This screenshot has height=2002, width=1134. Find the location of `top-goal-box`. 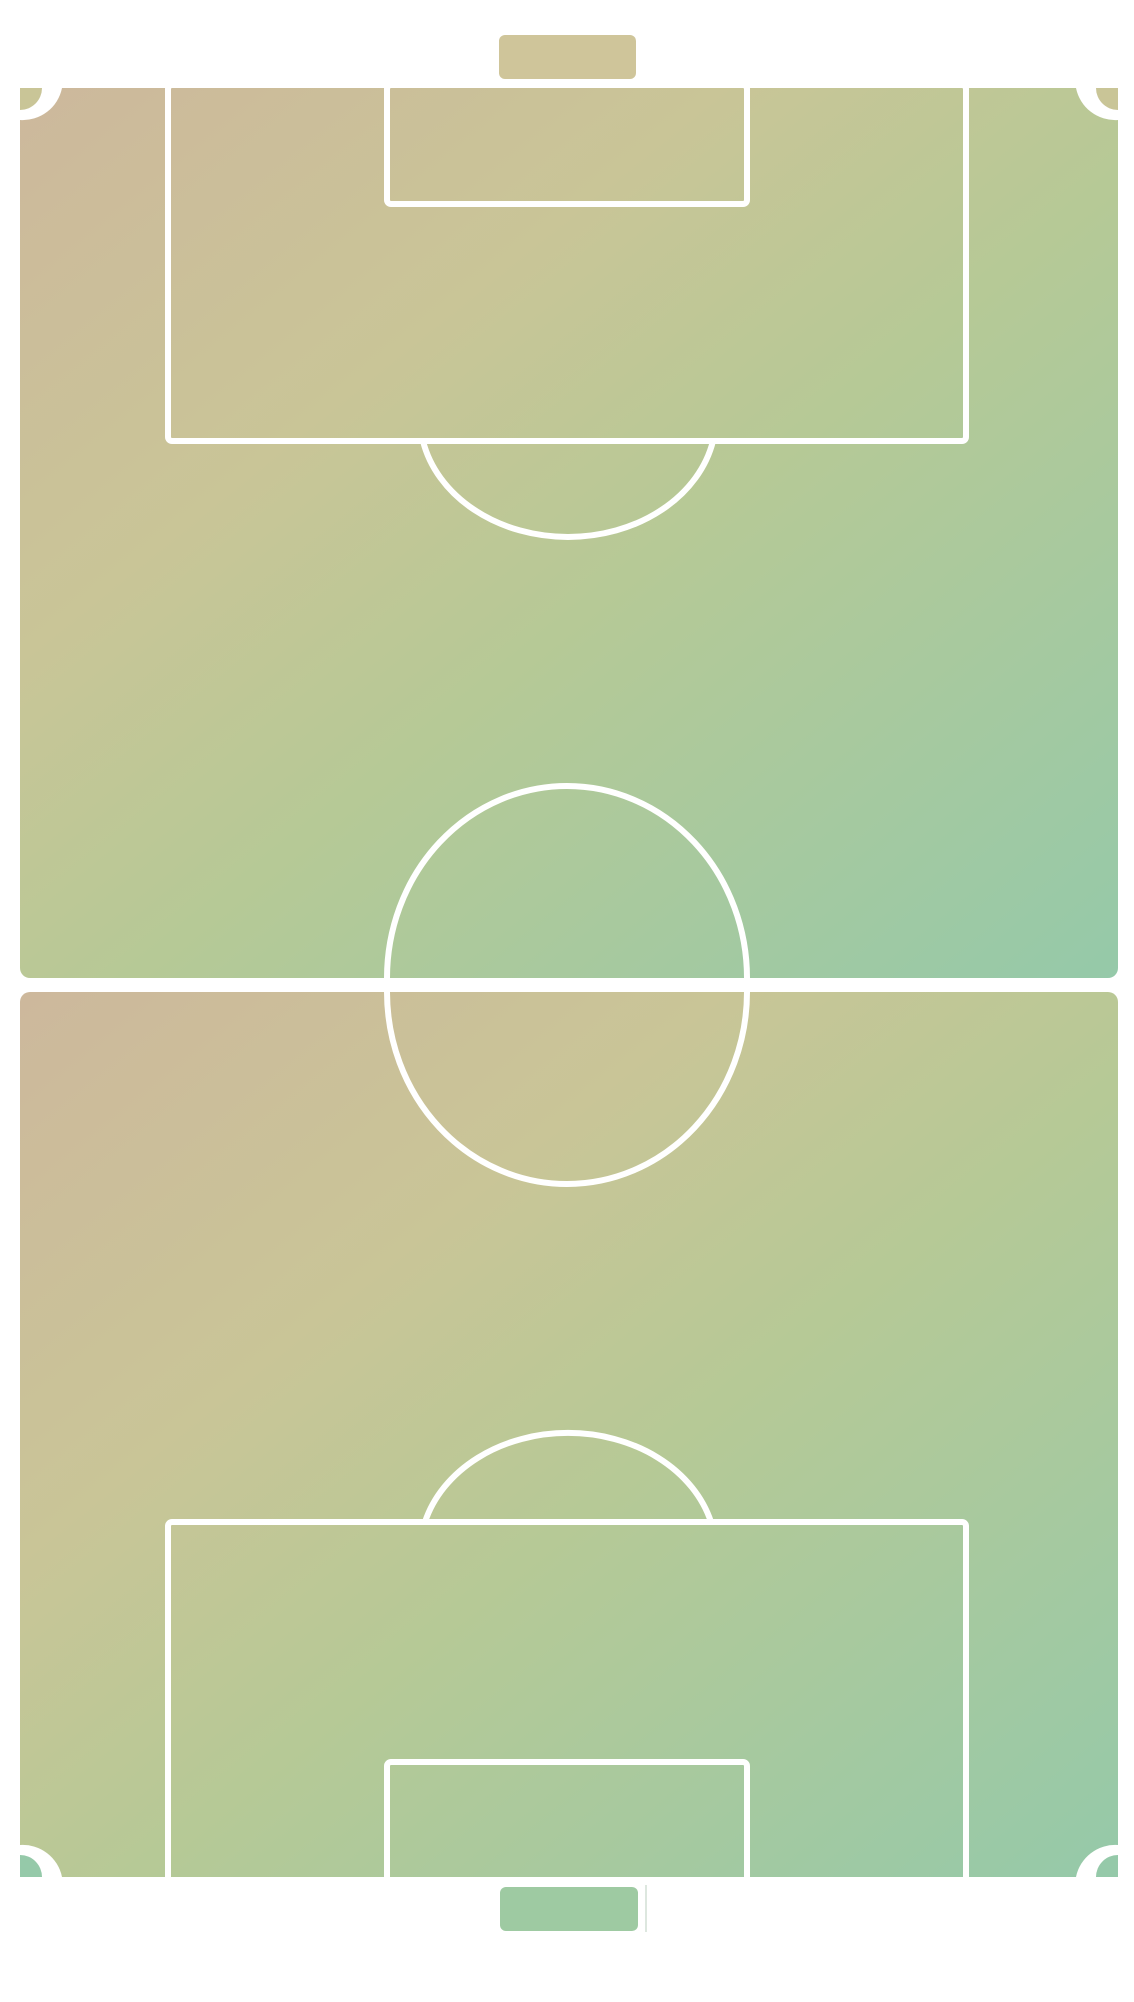

top-goal-box is located at coordinates (567, 147).